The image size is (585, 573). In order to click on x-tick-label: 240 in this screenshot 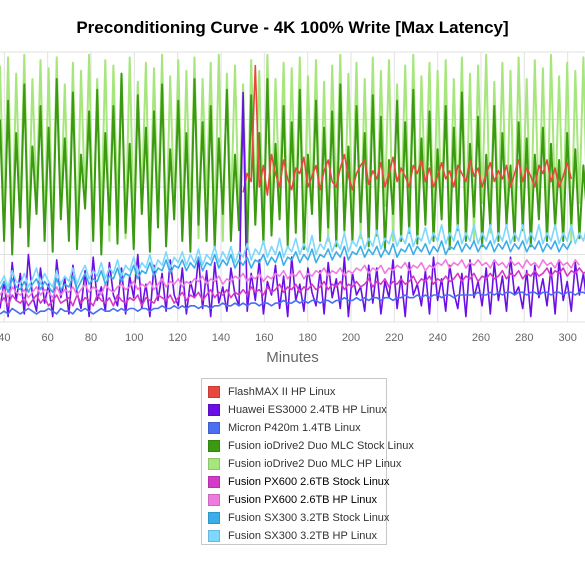, I will do `click(437, 338)`.